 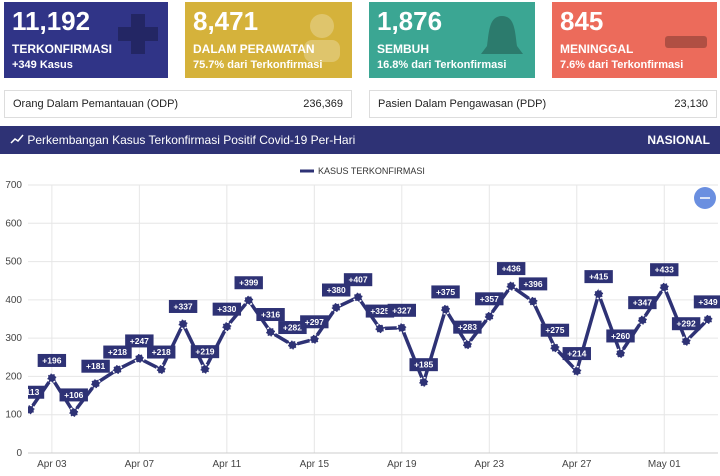 I want to click on y-tick-label: 300, so click(x=13, y=338).